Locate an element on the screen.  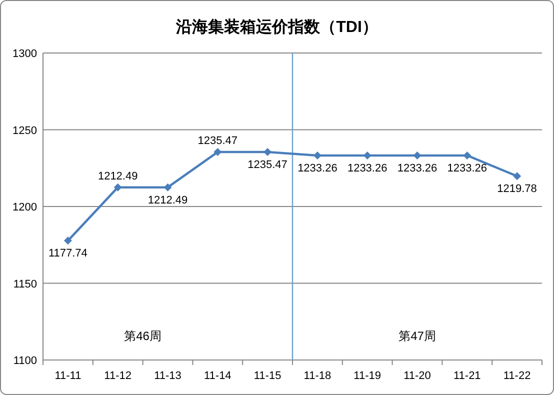
x-tick-label: 11-20 is located at coordinates (417, 376).